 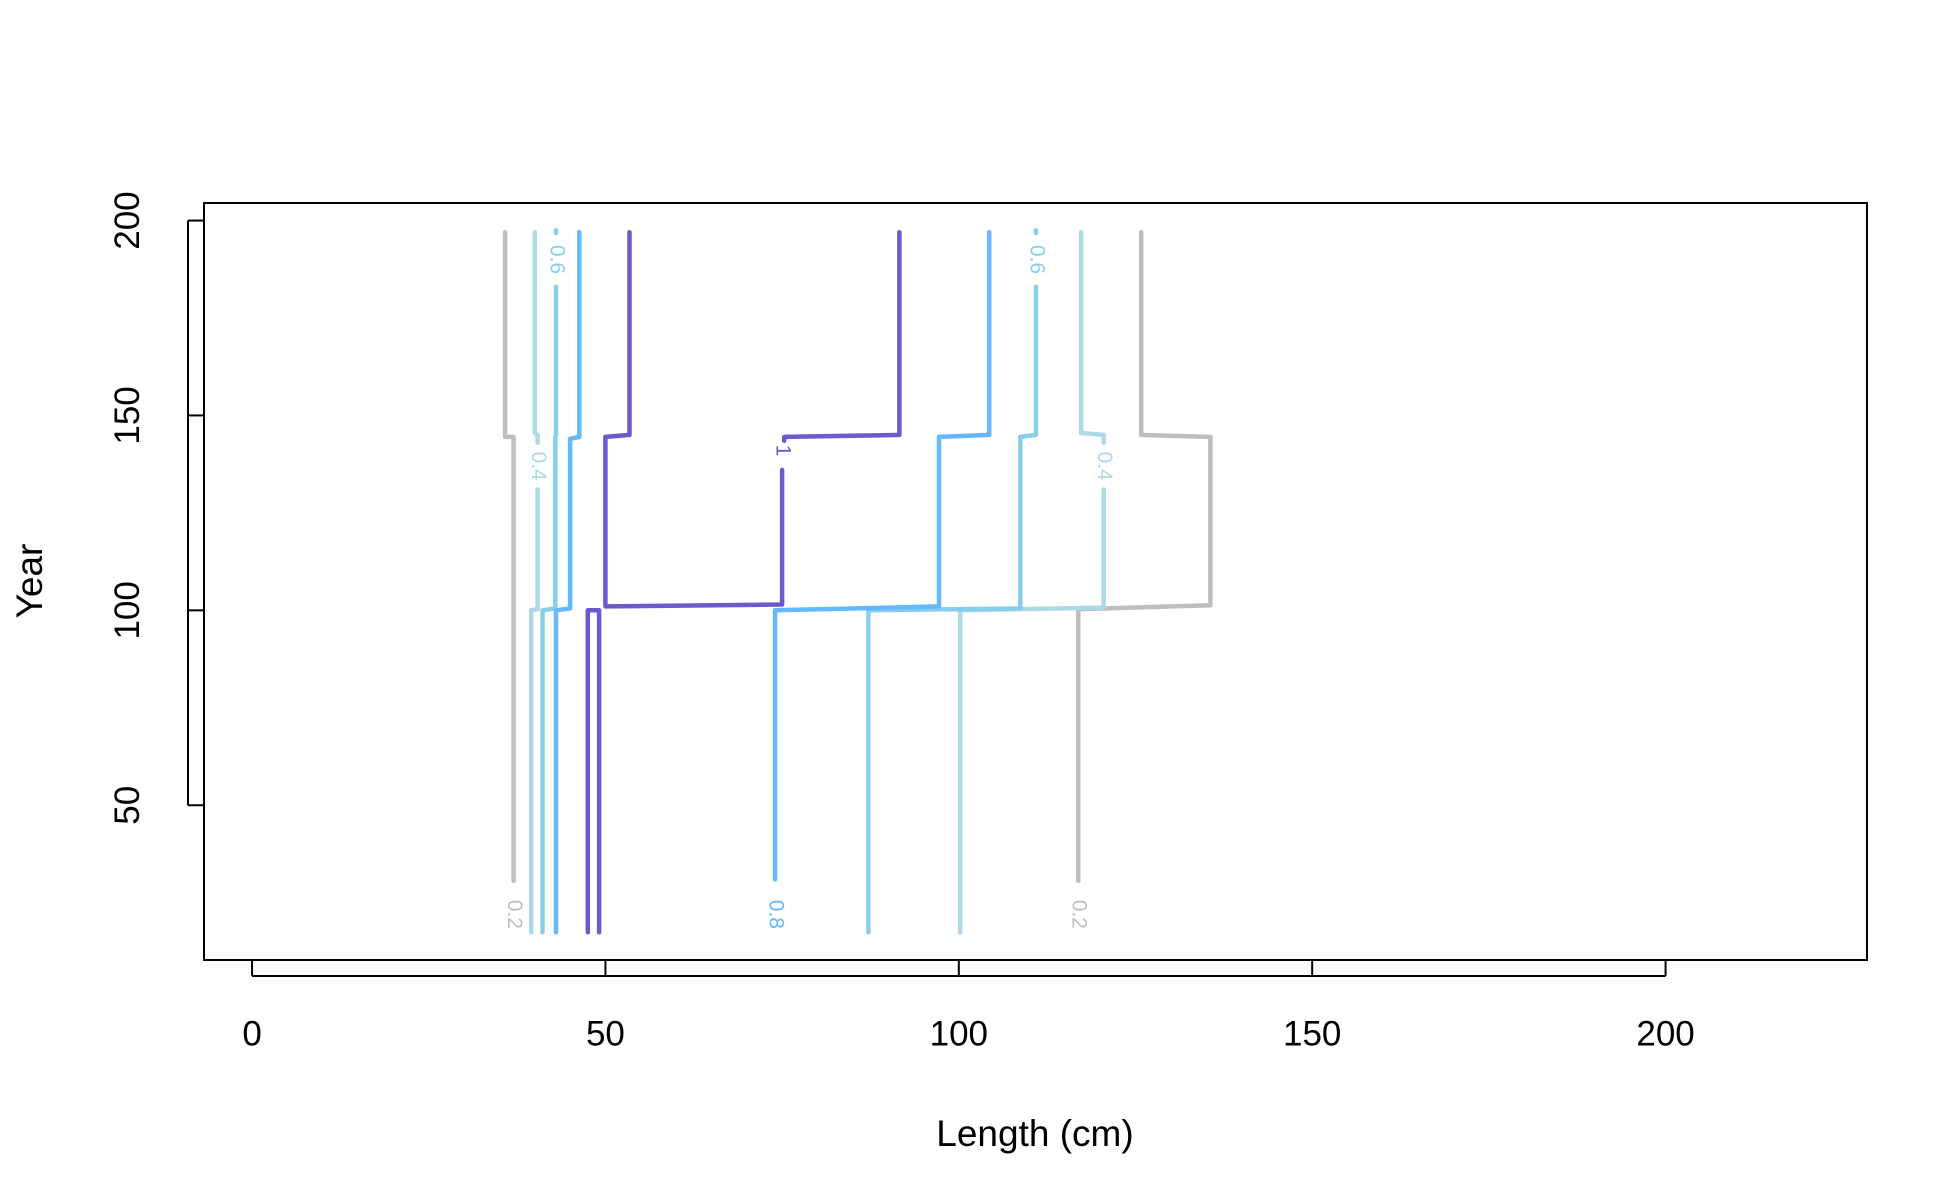 I want to click on x-tick-label: 50, so click(x=605, y=1033).